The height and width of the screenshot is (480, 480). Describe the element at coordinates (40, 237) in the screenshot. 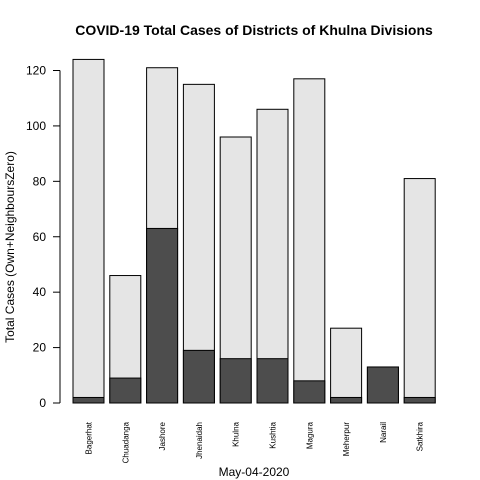

I see `y-tick-label: 60` at that location.